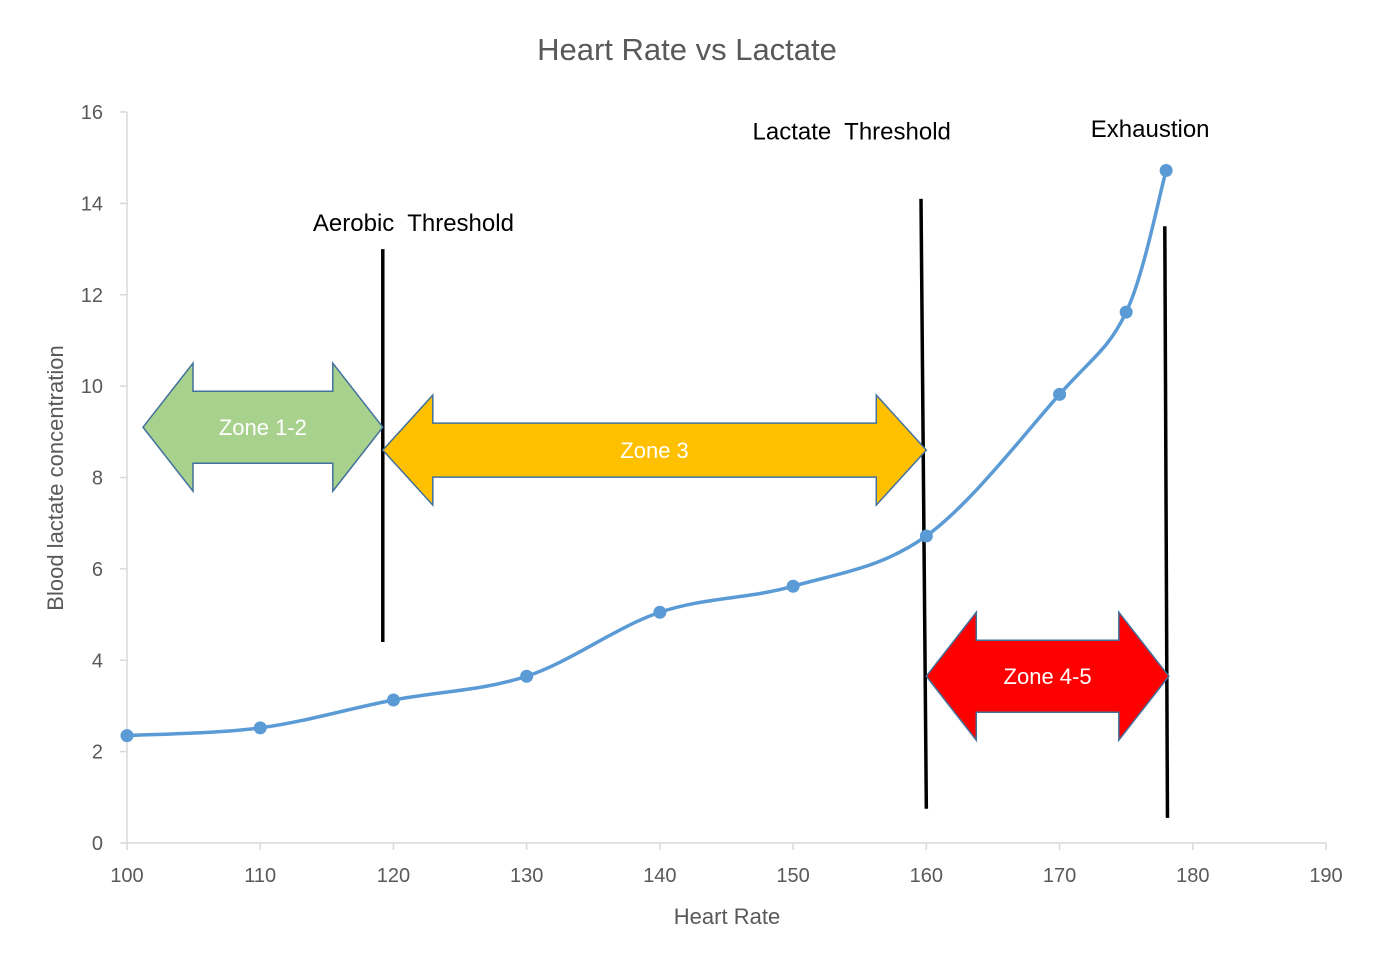 The width and height of the screenshot is (1378, 956). What do you see at coordinates (97, 844) in the screenshot?
I see `y-tick-label: 0` at bounding box center [97, 844].